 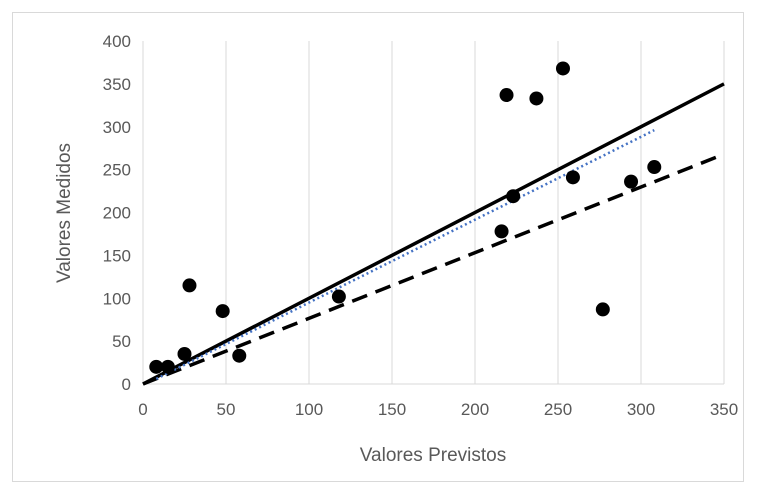 What do you see at coordinates (117, 213) in the screenshot?
I see `y-tick-label: 200` at bounding box center [117, 213].